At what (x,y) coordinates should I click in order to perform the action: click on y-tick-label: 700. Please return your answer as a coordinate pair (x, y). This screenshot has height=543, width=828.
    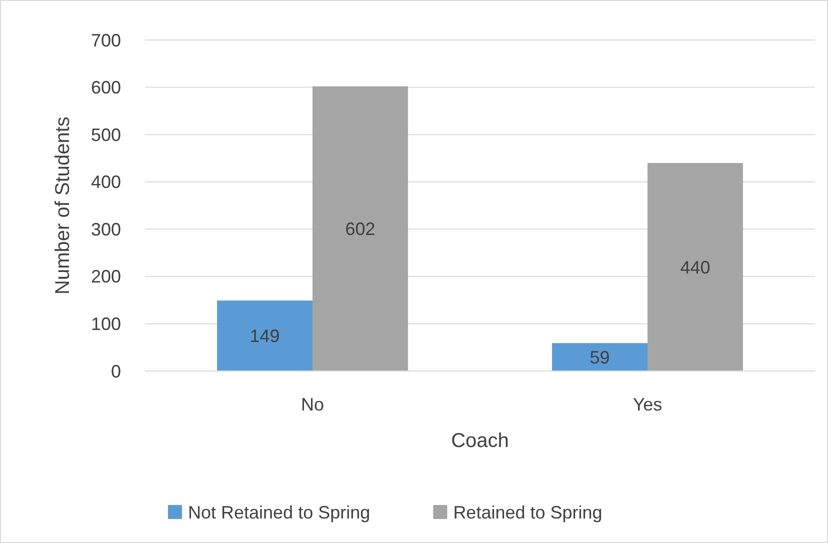
    Looking at the image, I should click on (105, 40).